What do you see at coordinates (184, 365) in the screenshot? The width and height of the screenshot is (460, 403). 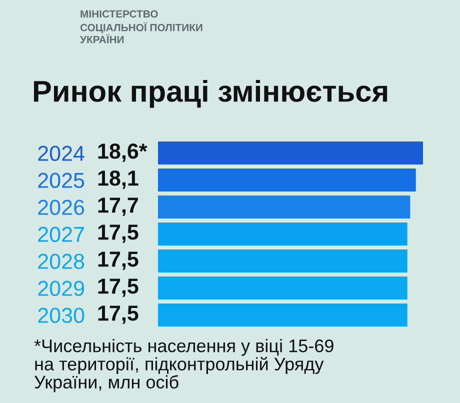 I see `text: *Чисельність населення у віці 15-69 на території, підконтрольній Уряду України, млн осіб` at bounding box center [184, 365].